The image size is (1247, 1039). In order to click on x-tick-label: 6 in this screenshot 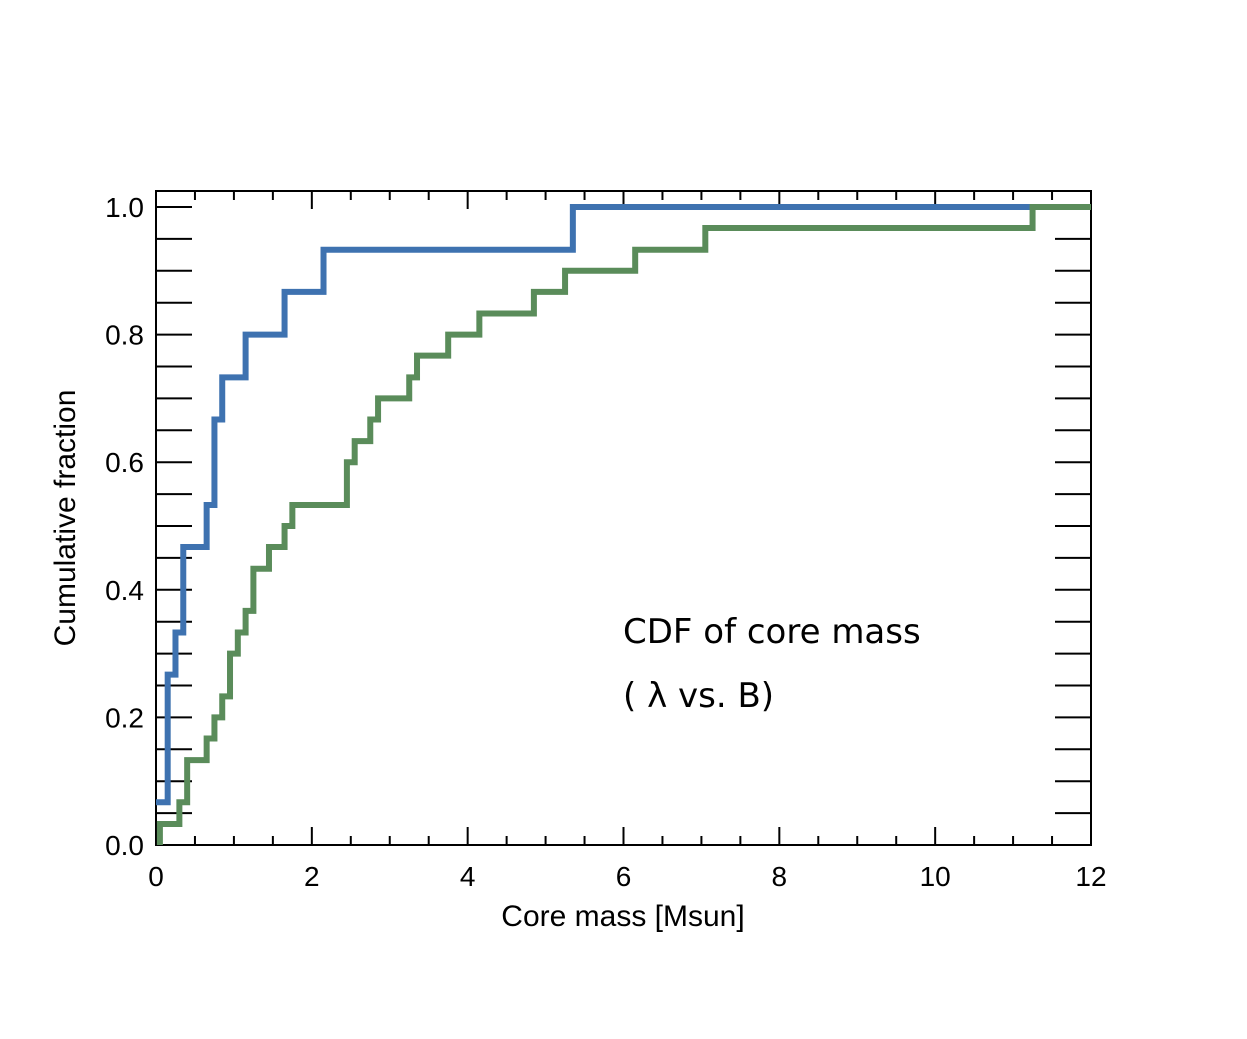, I will do `click(624, 876)`.